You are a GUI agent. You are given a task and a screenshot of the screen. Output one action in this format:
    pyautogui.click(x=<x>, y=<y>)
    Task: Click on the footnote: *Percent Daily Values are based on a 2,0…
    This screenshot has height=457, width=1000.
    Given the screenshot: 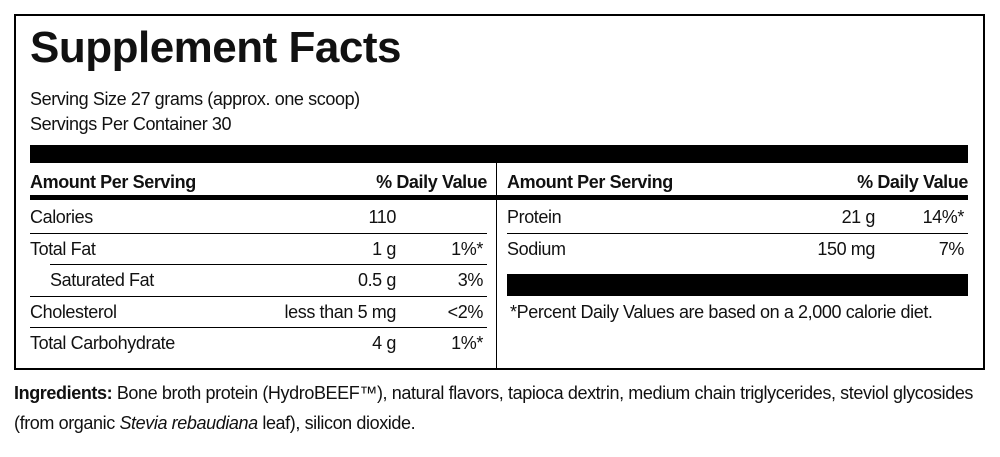 What is the action you would take?
    pyautogui.click(x=721, y=312)
    